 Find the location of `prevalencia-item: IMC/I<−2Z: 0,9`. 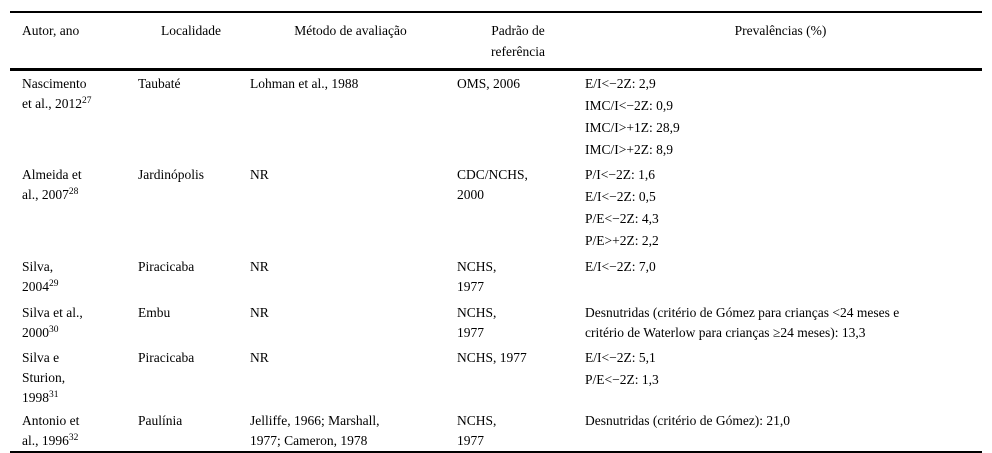

prevalencia-item: IMC/I<−2Z: 0,9 is located at coordinates (780, 106).